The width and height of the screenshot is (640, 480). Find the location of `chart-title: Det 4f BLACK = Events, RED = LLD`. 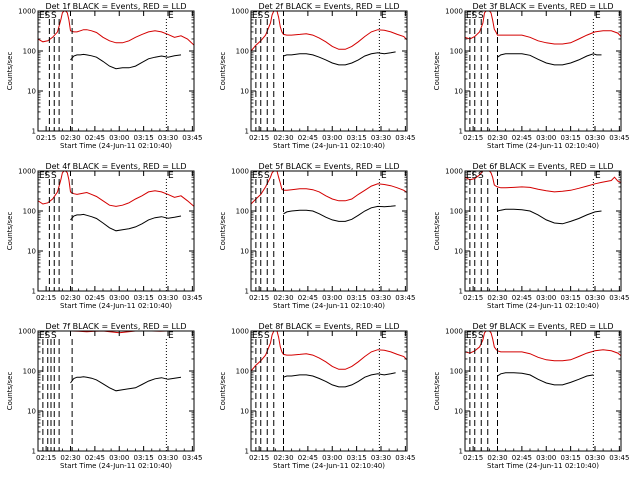

chart-title: Det 4f BLACK = Events, RED = LLD is located at coordinates (115, 166).